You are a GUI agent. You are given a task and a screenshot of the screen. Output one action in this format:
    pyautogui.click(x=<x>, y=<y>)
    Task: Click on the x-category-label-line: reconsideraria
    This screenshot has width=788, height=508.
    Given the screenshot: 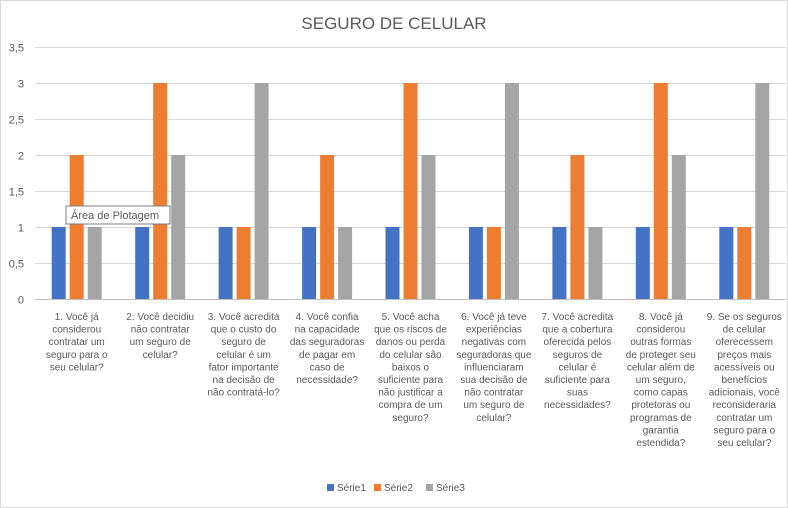 What is the action you would take?
    pyautogui.click(x=745, y=405)
    